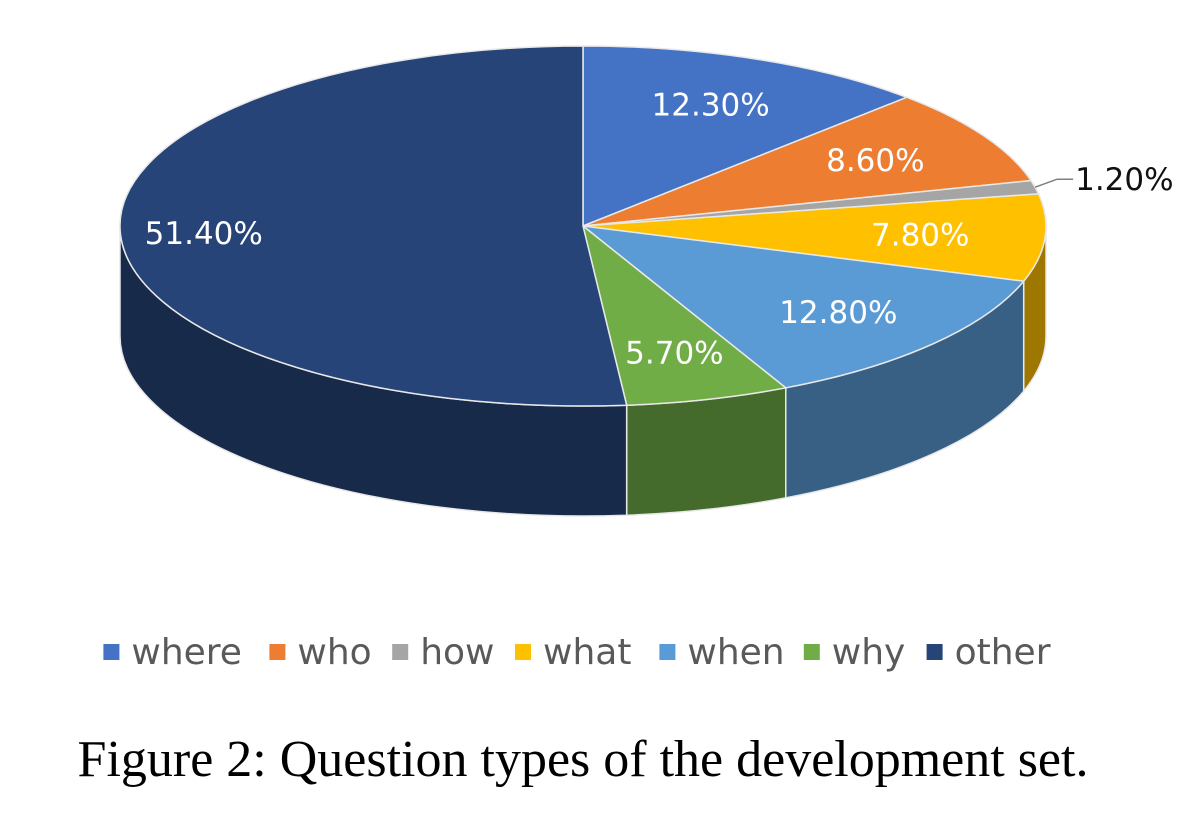 The image size is (1197, 830). I want to click on legend-swatch-when, so click(667, 652).